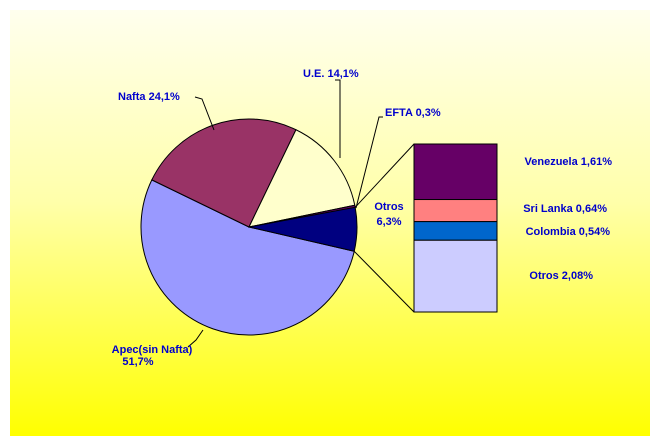 The width and height of the screenshot is (660, 446). I want to click on value-label: 24,1%, so click(164, 97).